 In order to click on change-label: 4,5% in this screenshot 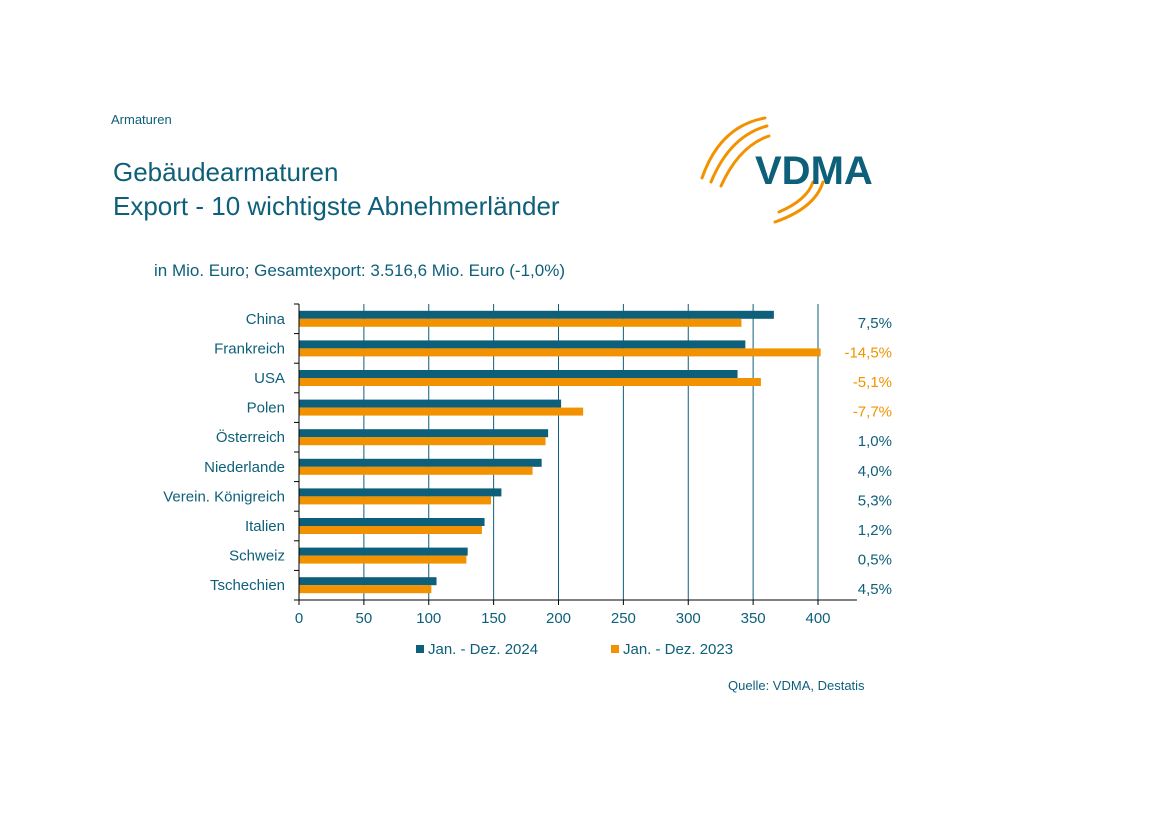, I will do `click(875, 589)`.